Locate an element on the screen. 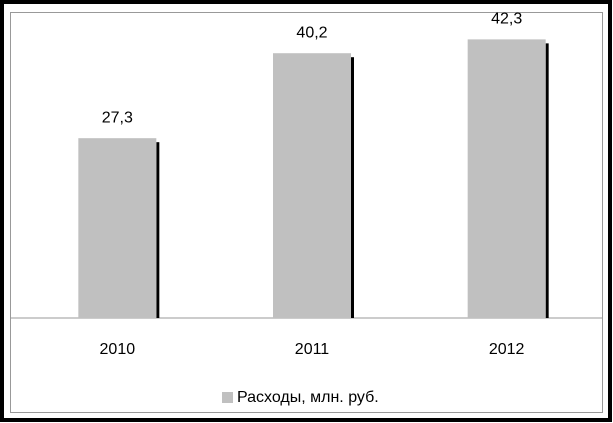 Image resolution: width=613 pixels, height=423 pixels. data-label: 27,3 is located at coordinates (117, 117).